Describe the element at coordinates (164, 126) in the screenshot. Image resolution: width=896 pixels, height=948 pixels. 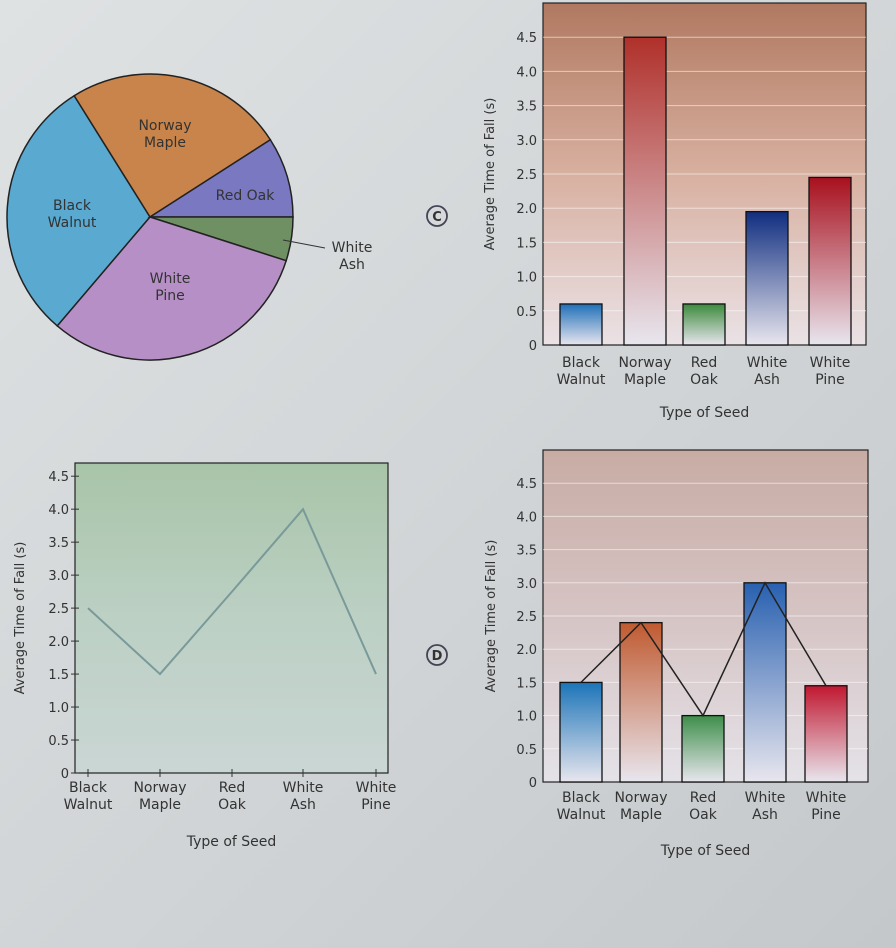
I see `pie-label: Norway` at that location.